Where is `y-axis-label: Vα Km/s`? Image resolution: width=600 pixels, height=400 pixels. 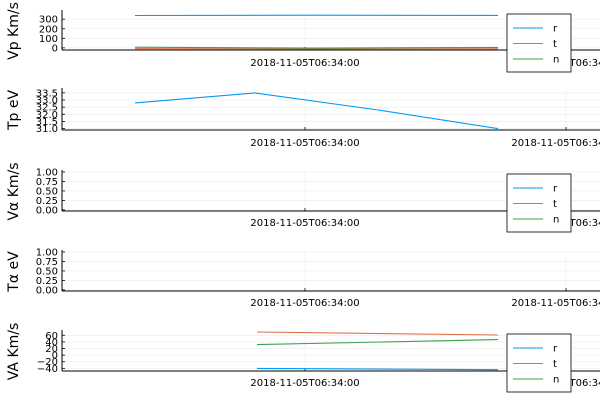 y-axis-label: Vα Km/s is located at coordinates (14, 191).